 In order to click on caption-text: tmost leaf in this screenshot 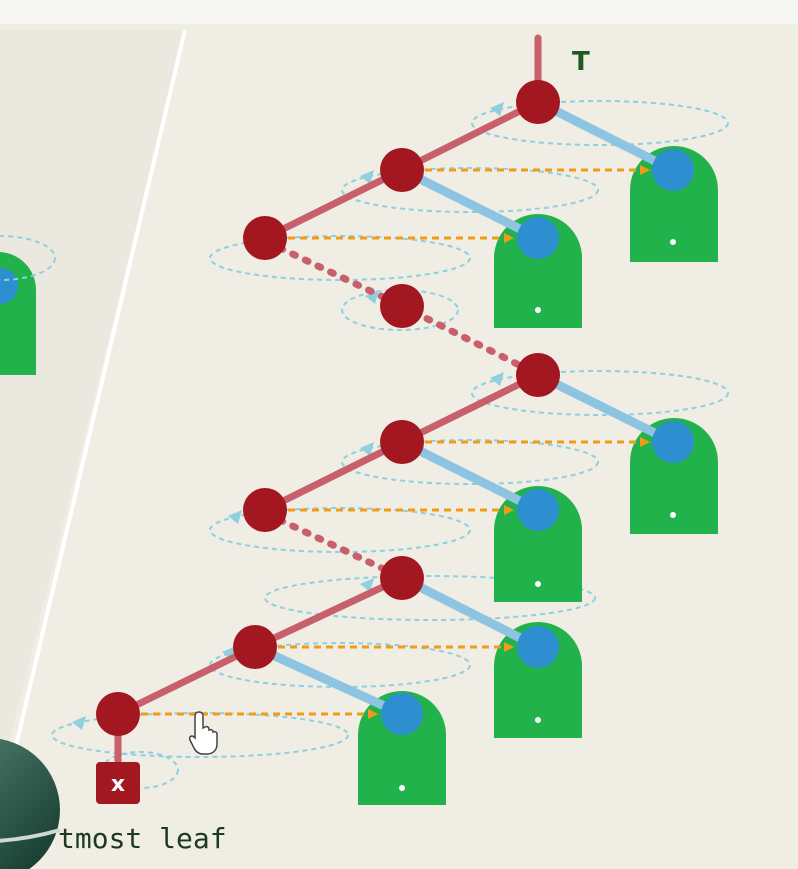, I will do `click(142, 838)`.